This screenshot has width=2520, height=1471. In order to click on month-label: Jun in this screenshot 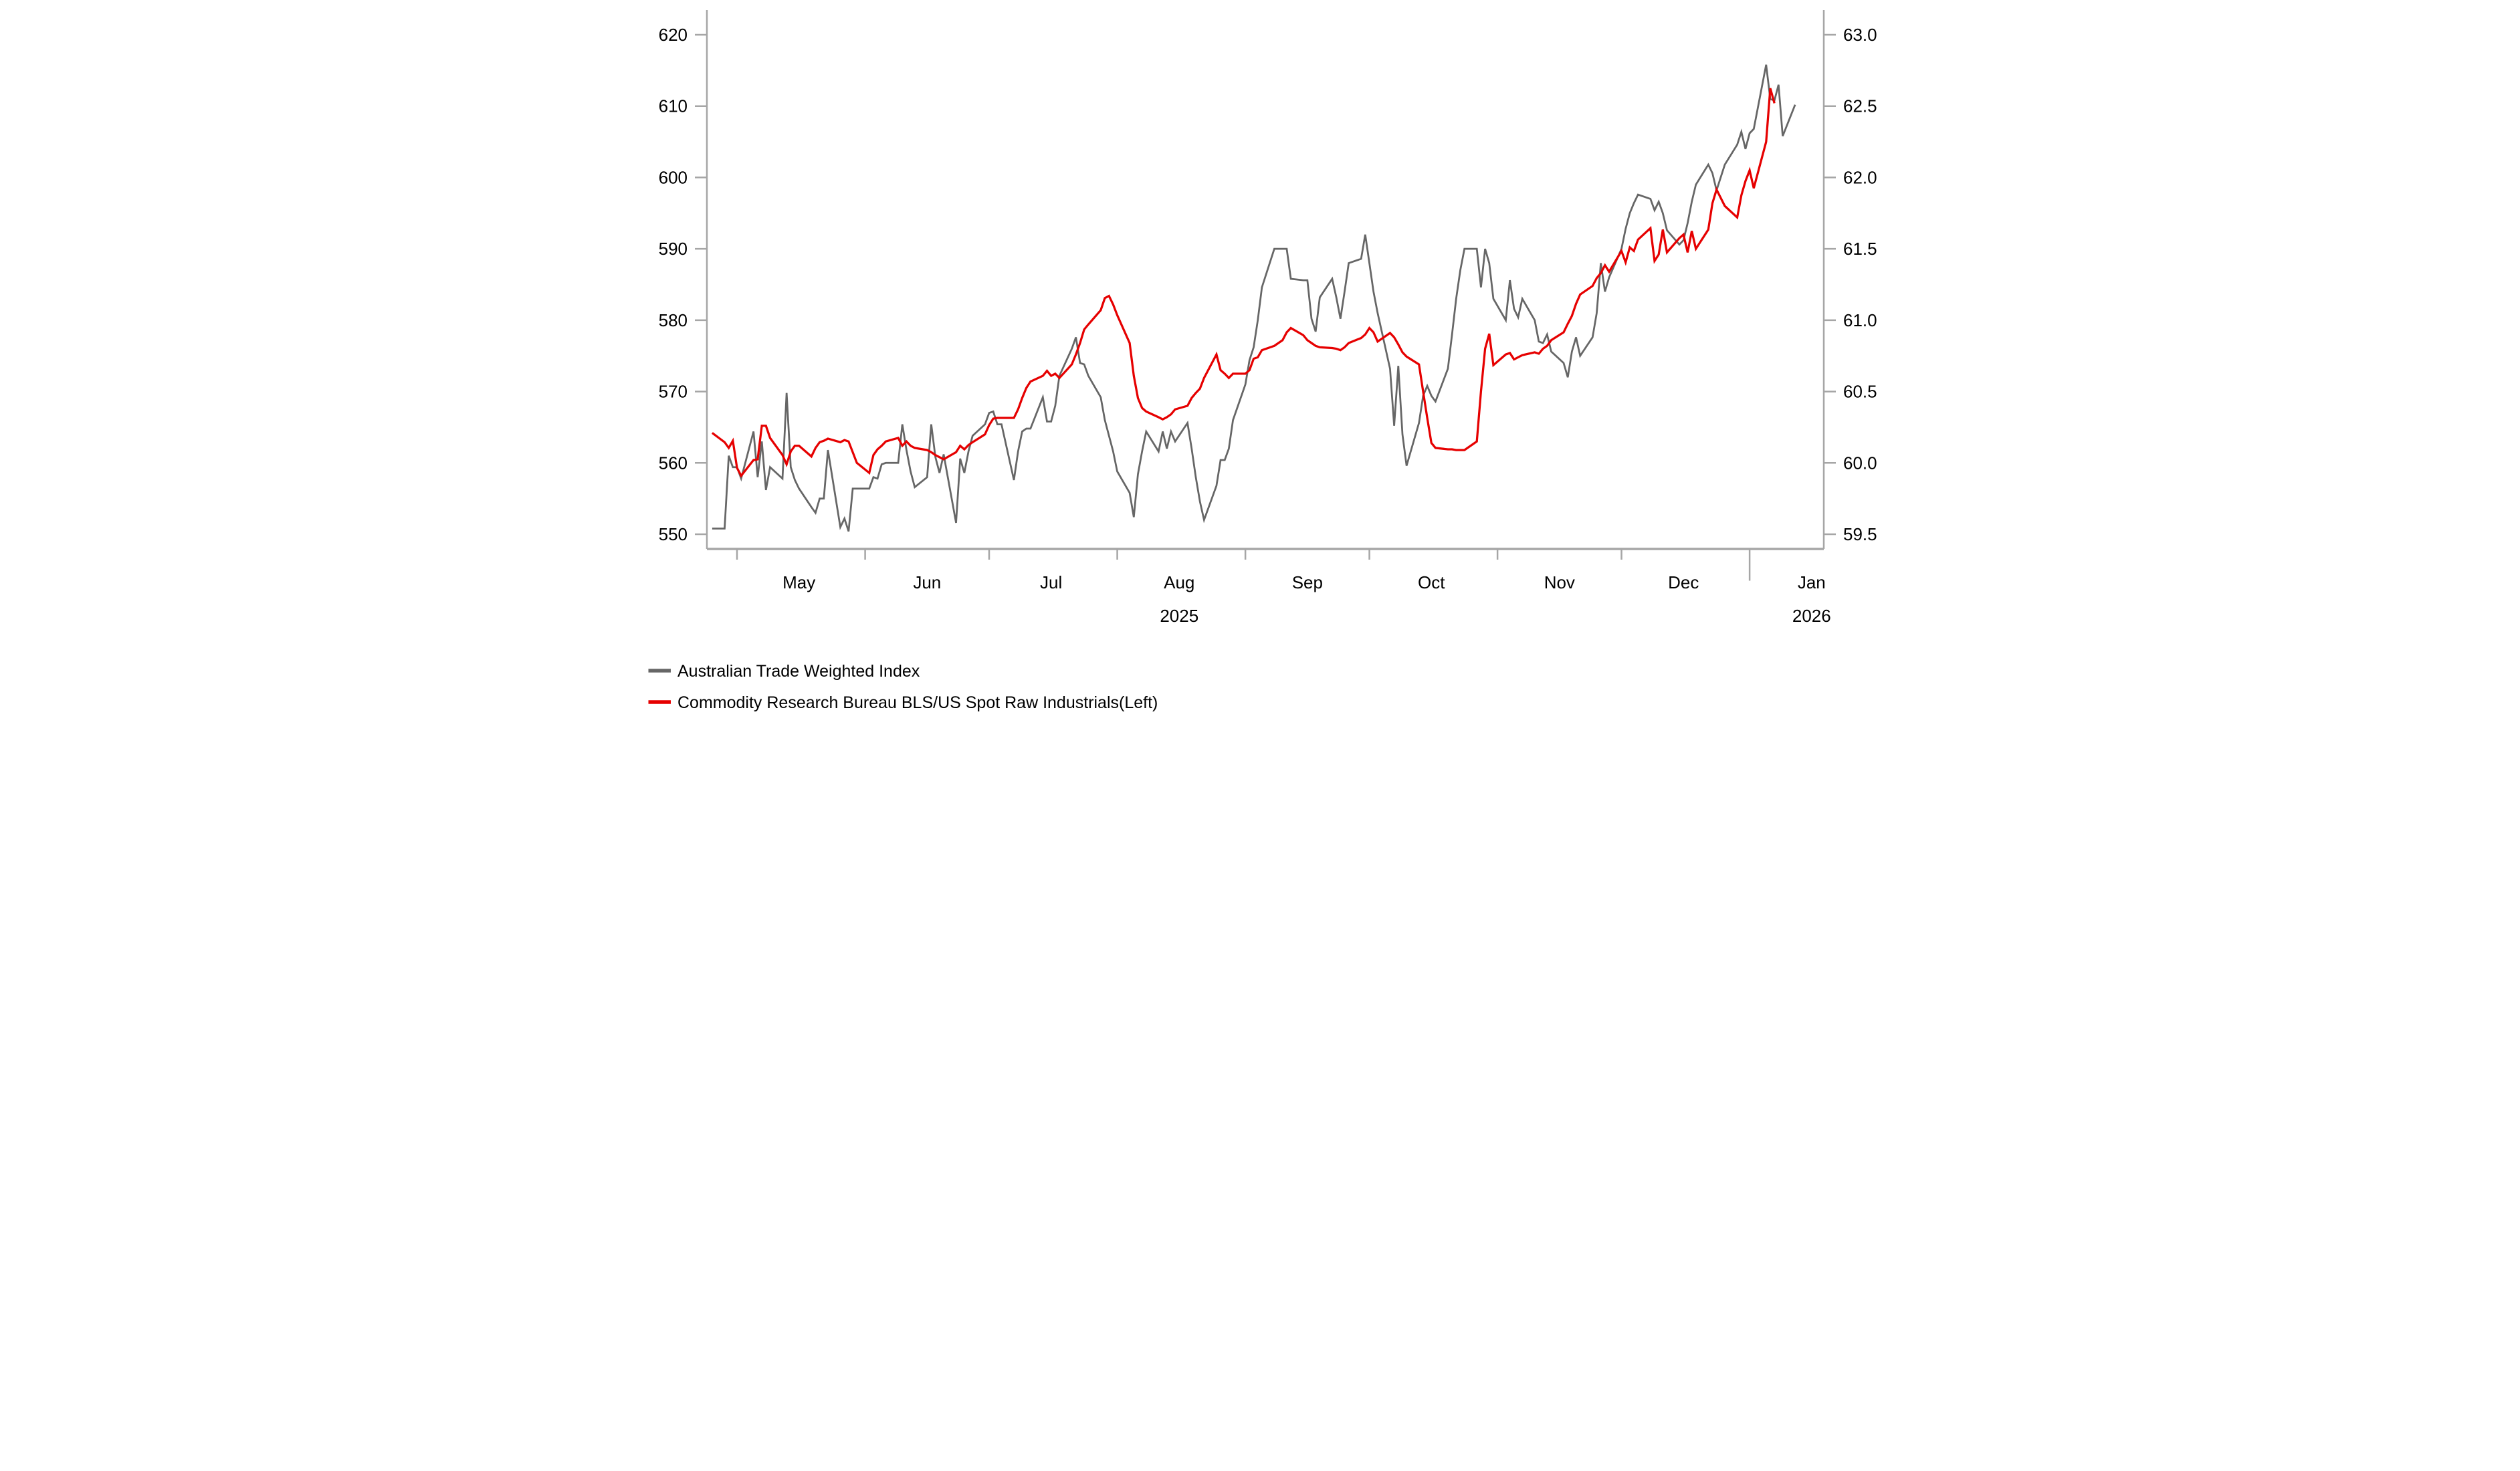, I will do `click(927, 582)`.